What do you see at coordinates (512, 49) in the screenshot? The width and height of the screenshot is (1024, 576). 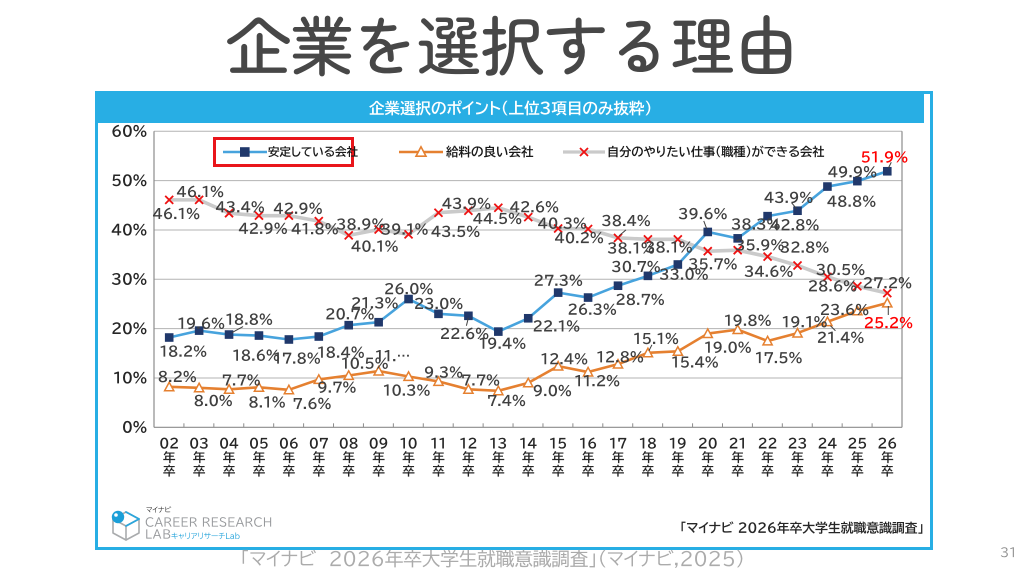 I see `slide-title: 企業を選択する理由` at bounding box center [512, 49].